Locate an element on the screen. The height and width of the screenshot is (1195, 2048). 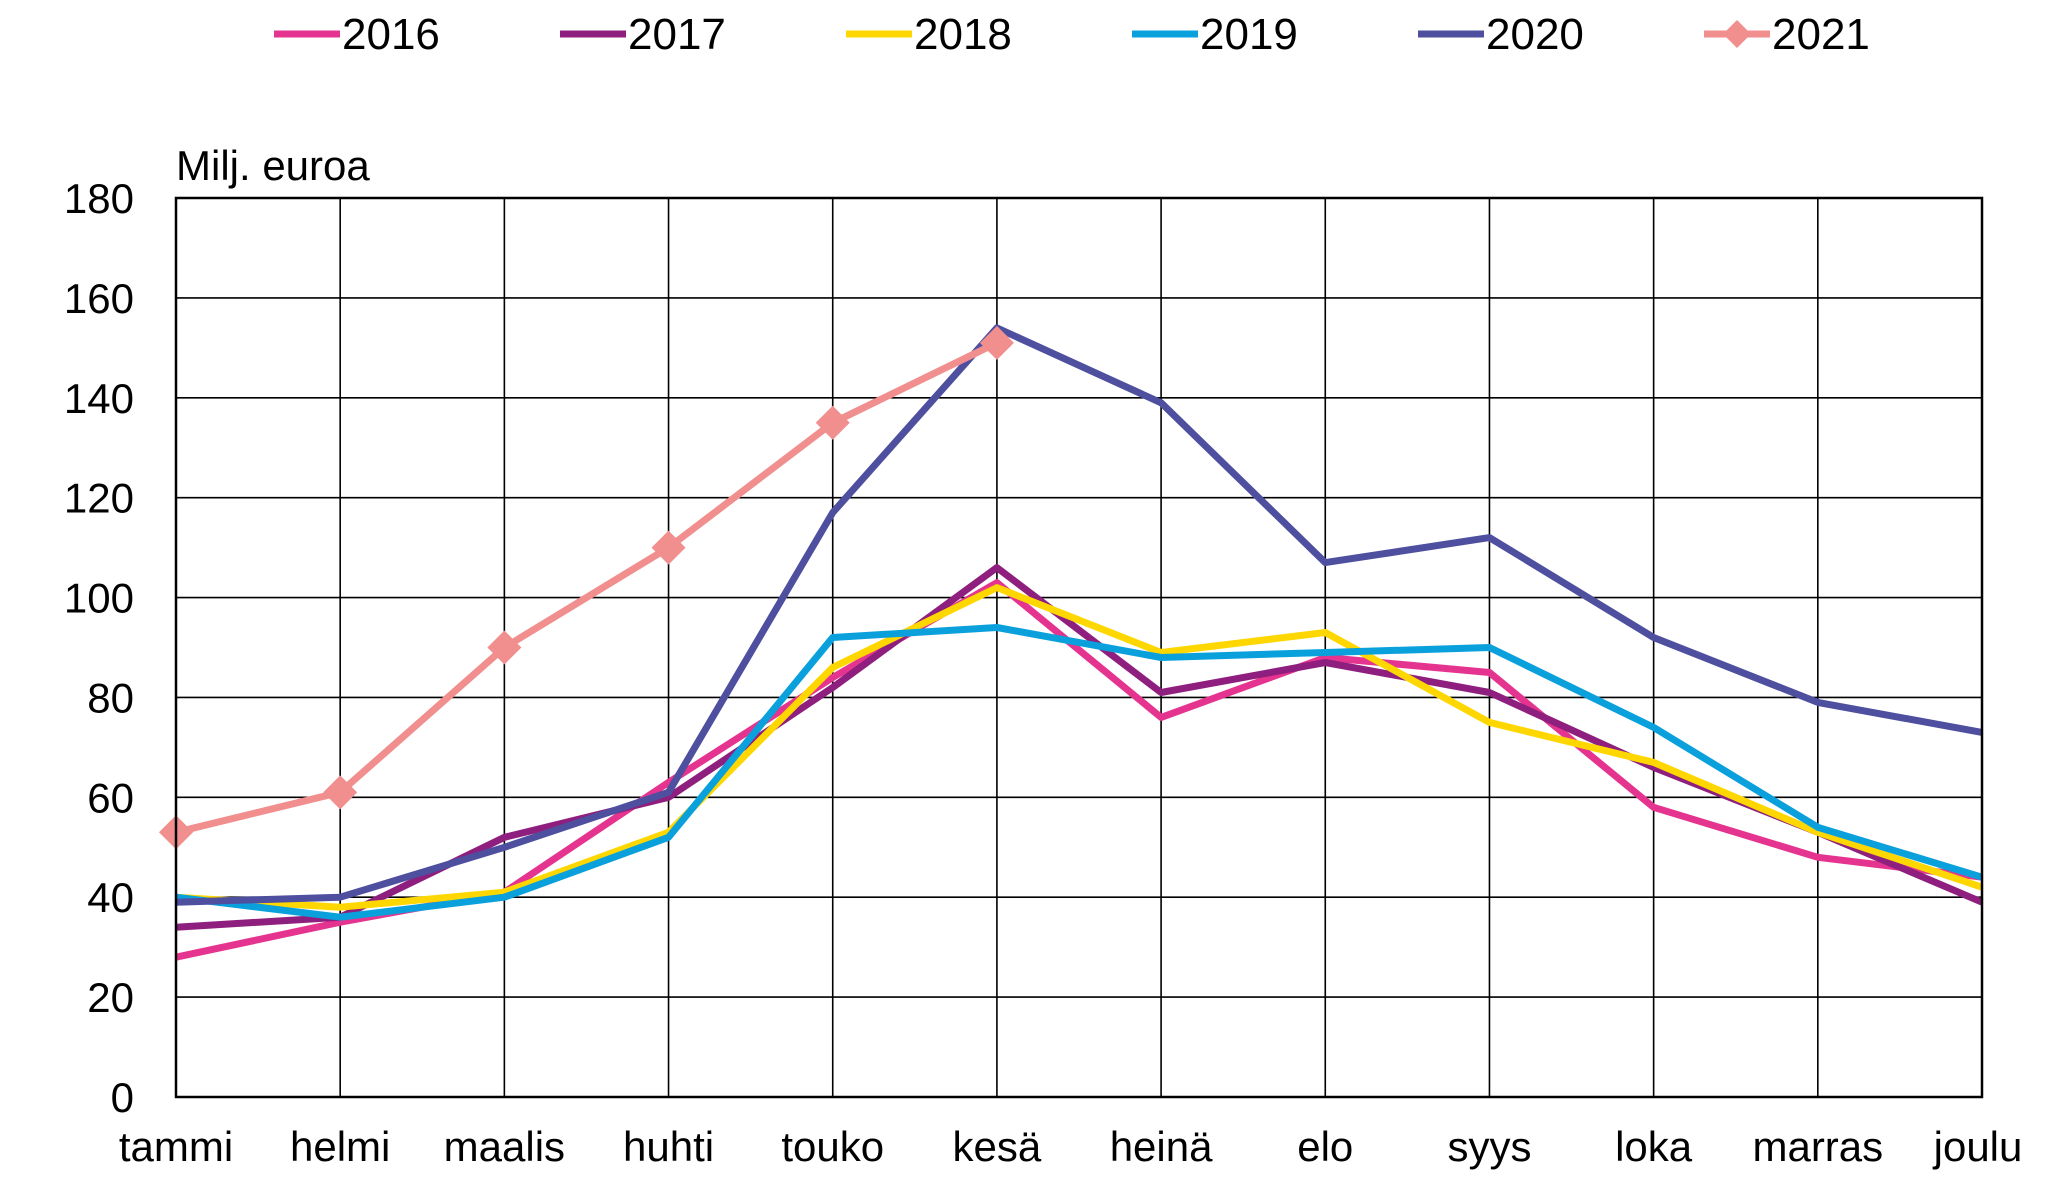
y-tick-label: 40 is located at coordinates (110, 897).